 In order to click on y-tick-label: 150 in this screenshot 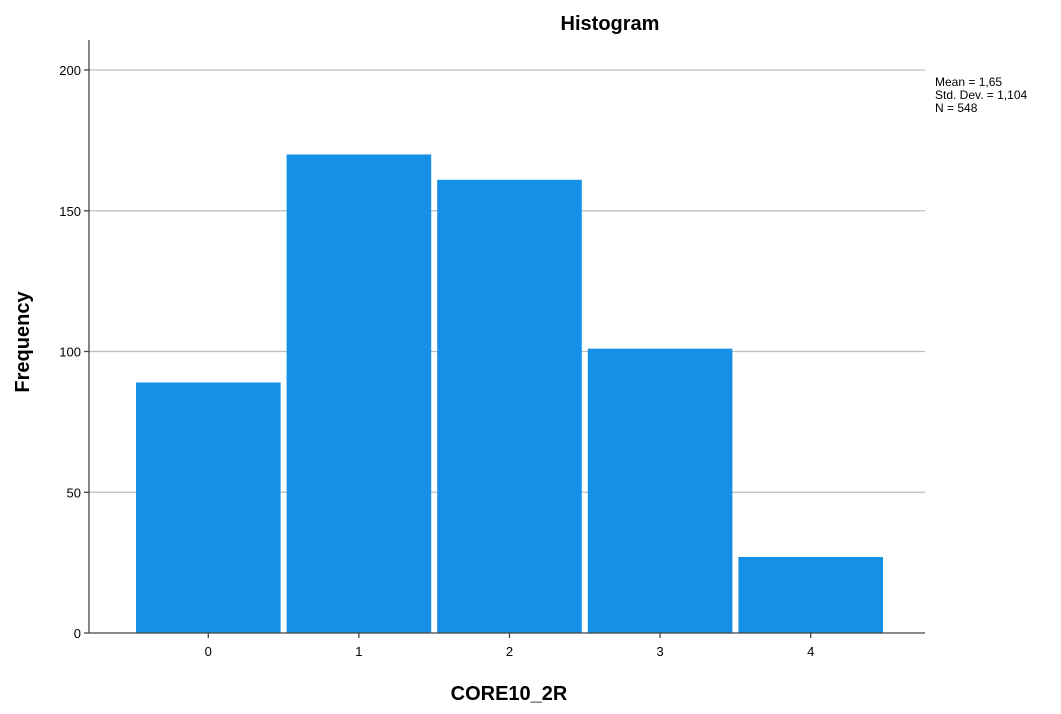, I will do `click(70, 211)`.